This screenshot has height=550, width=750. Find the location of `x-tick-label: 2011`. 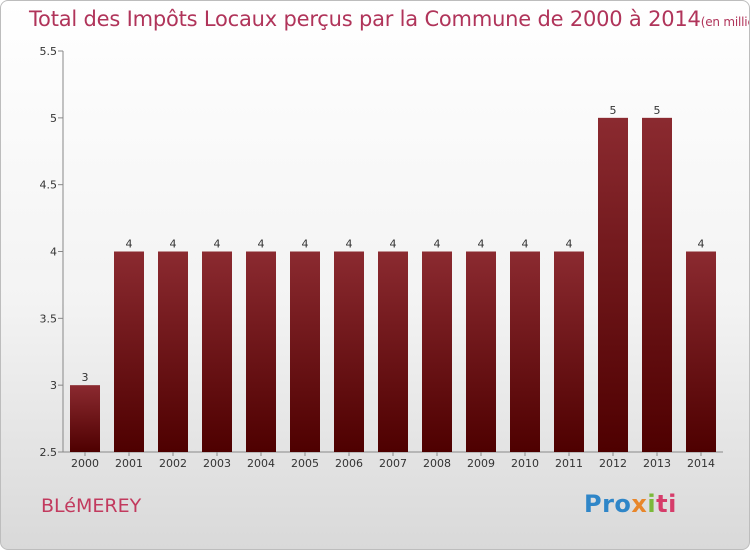

x-tick-label: 2011 is located at coordinates (569, 463).